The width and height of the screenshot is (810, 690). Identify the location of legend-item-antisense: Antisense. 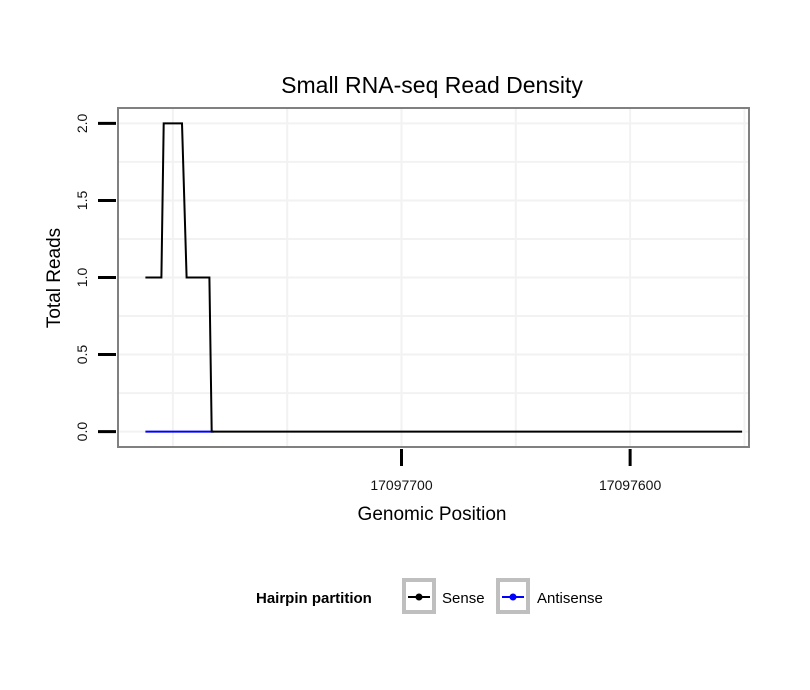
(549, 596).